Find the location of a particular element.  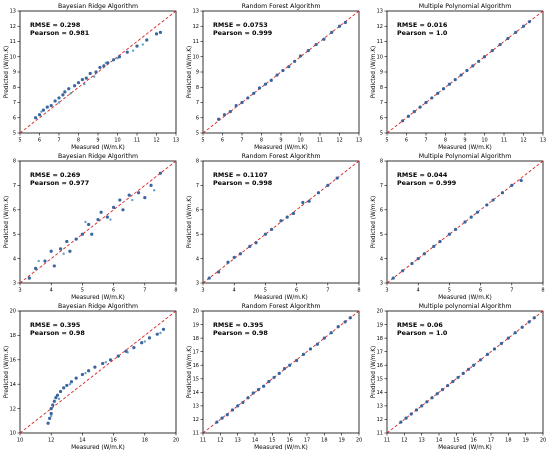

pearson-annotation: Pearson = 0.998 is located at coordinates (243, 183).